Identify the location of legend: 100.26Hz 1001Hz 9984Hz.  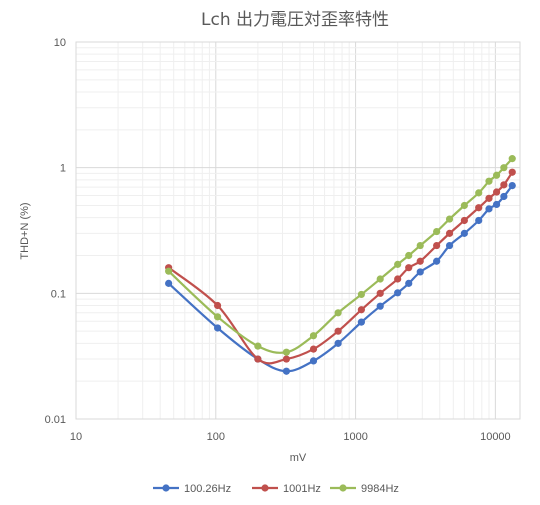
(276, 489).